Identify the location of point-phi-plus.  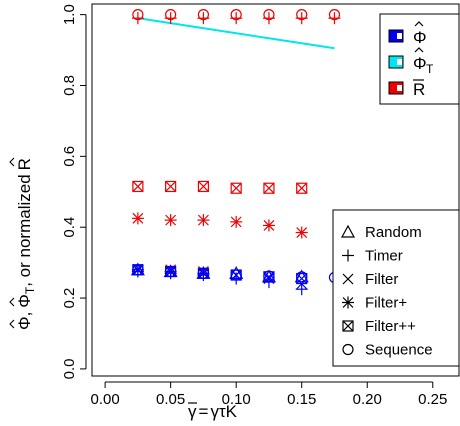
(301, 289).